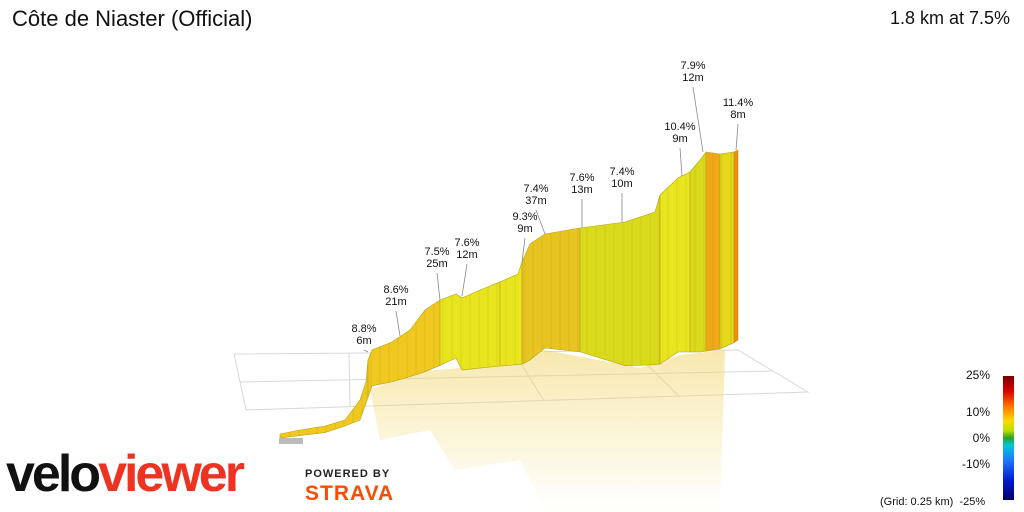  I want to click on scale-label-10: 10%, so click(977, 412).